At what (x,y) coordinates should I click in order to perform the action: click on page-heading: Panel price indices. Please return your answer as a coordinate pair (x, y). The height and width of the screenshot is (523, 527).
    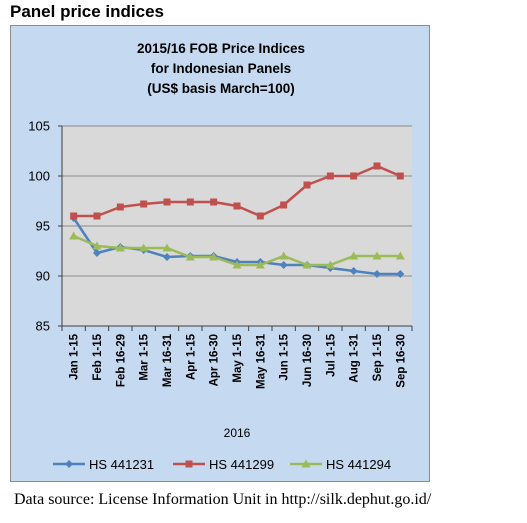
    Looking at the image, I should click on (87, 11).